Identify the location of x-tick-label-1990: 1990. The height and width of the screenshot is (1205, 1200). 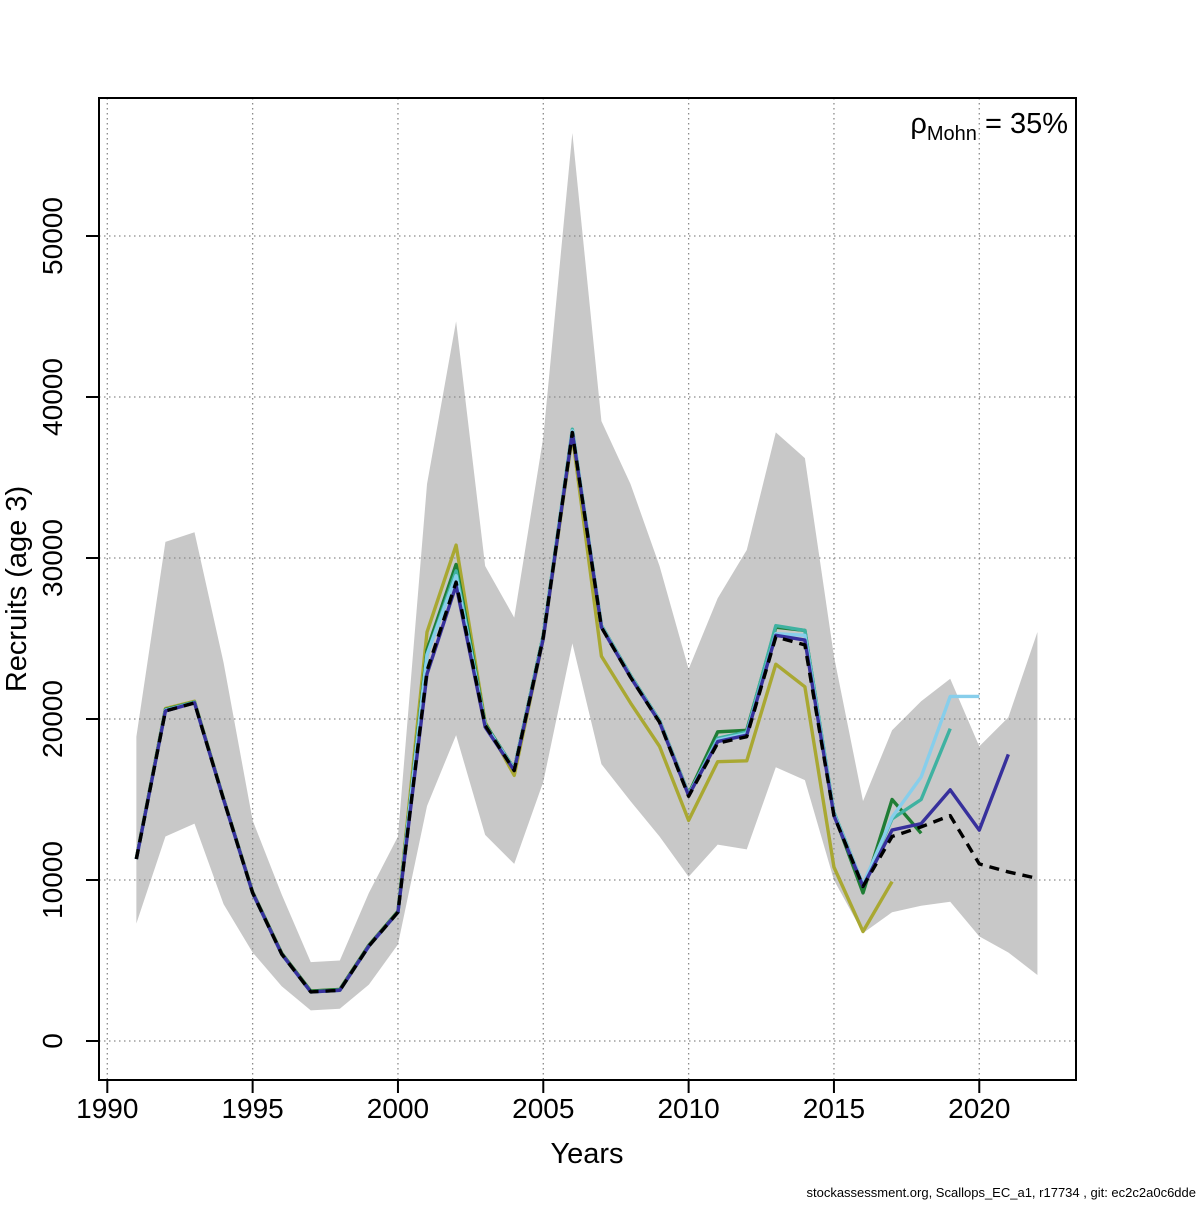
(107, 1108).